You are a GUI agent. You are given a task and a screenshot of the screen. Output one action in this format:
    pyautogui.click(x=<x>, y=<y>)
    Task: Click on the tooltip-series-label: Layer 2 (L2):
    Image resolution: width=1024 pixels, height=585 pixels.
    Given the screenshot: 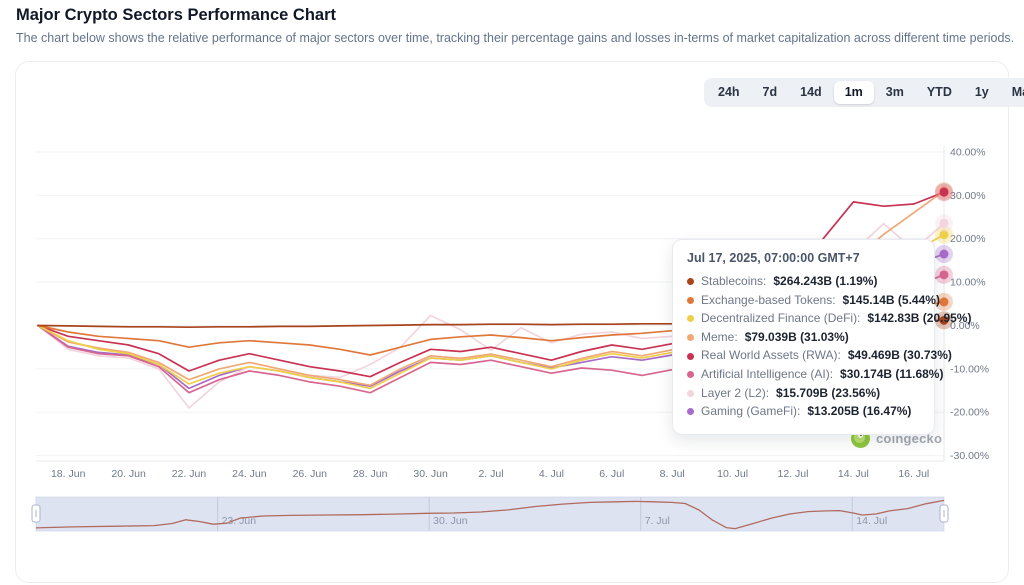 What is the action you would take?
    pyautogui.click(x=735, y=392)
    